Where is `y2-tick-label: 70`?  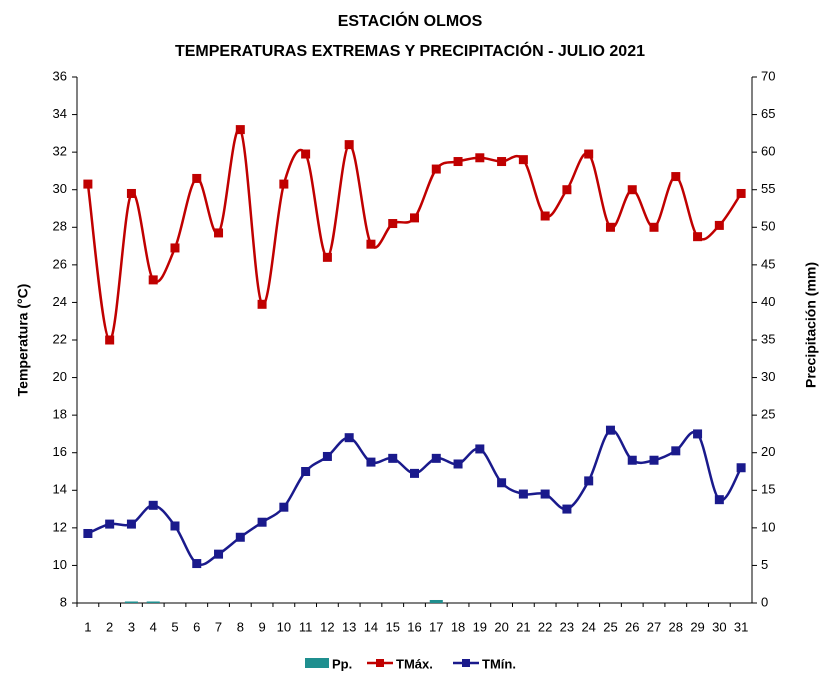 y2-tick-label: 70 is located at coordinates (768, 75).